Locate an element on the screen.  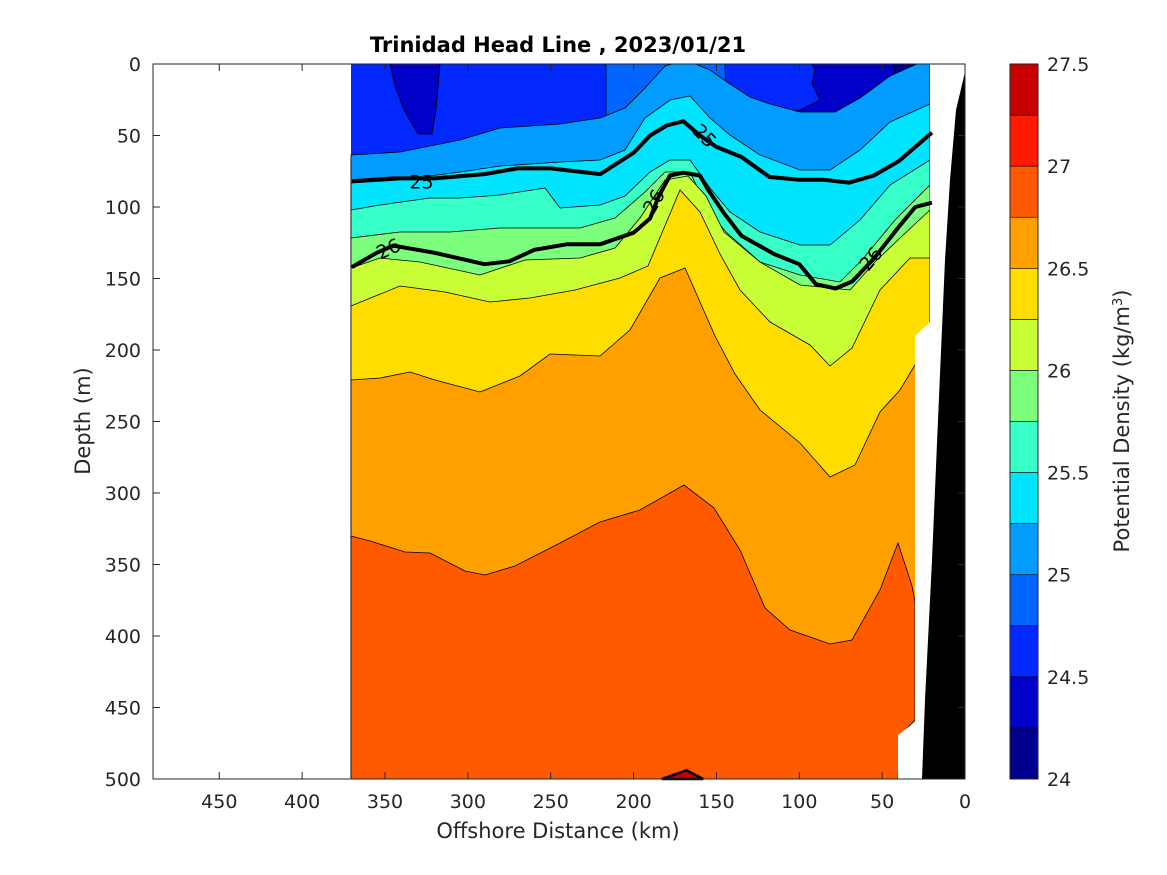
bold-contour-lines is located at coordinates (642, 205).